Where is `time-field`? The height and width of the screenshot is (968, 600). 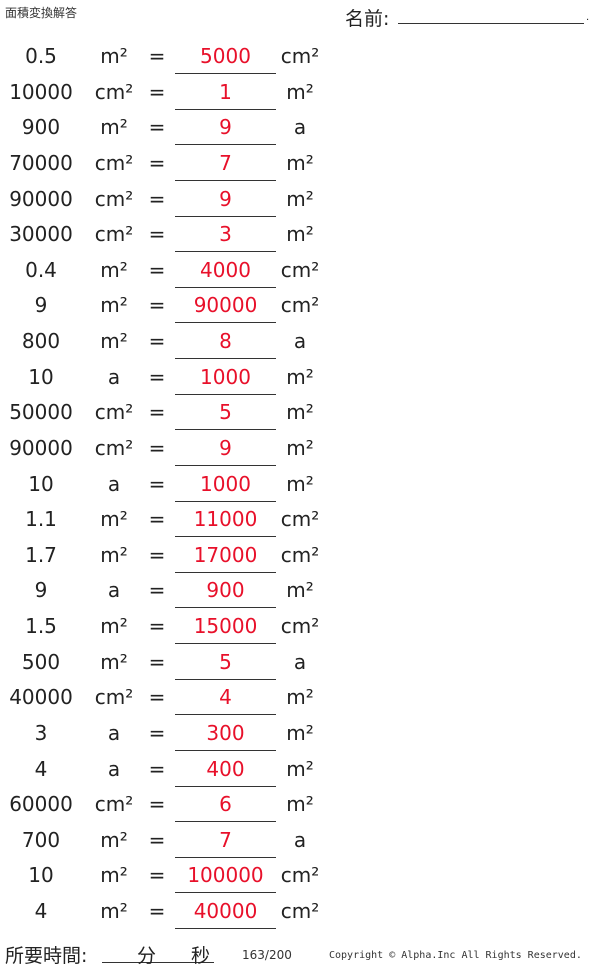
time-field is located at coordinates (158, 962).